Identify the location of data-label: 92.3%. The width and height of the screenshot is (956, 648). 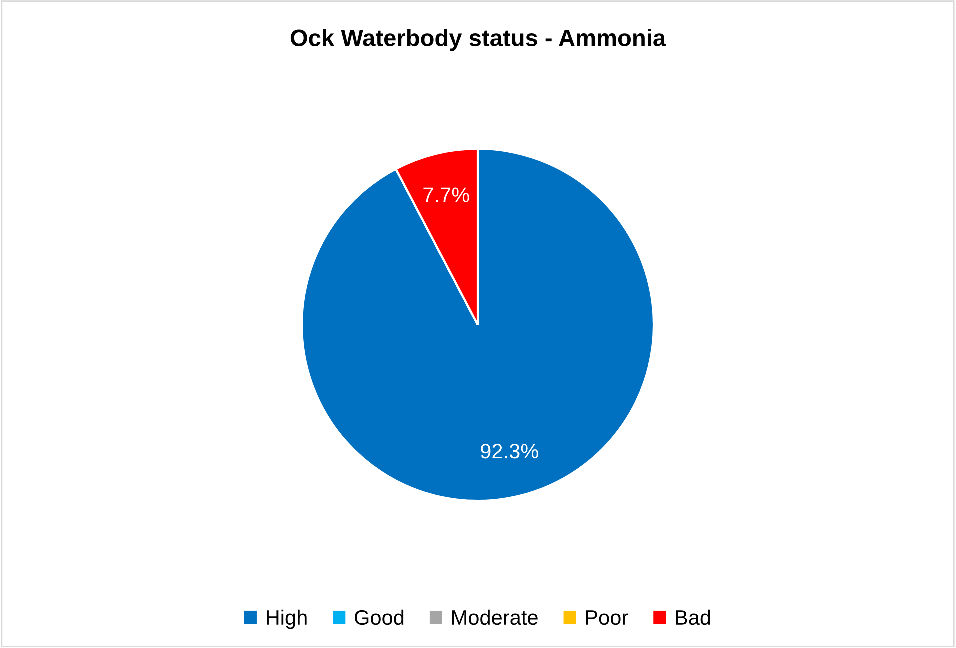
(509, 451).